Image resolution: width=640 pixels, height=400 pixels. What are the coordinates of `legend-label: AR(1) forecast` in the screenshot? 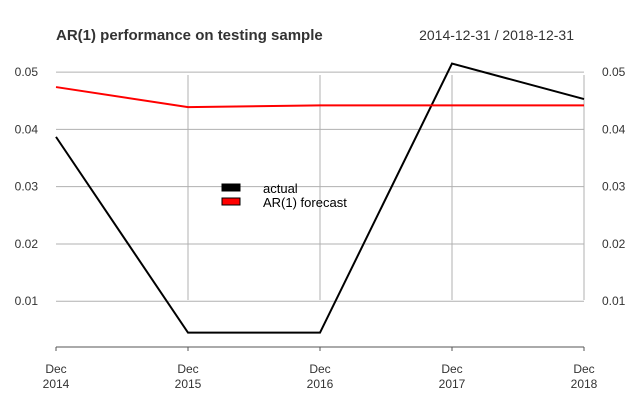 It's located at (305, 202).